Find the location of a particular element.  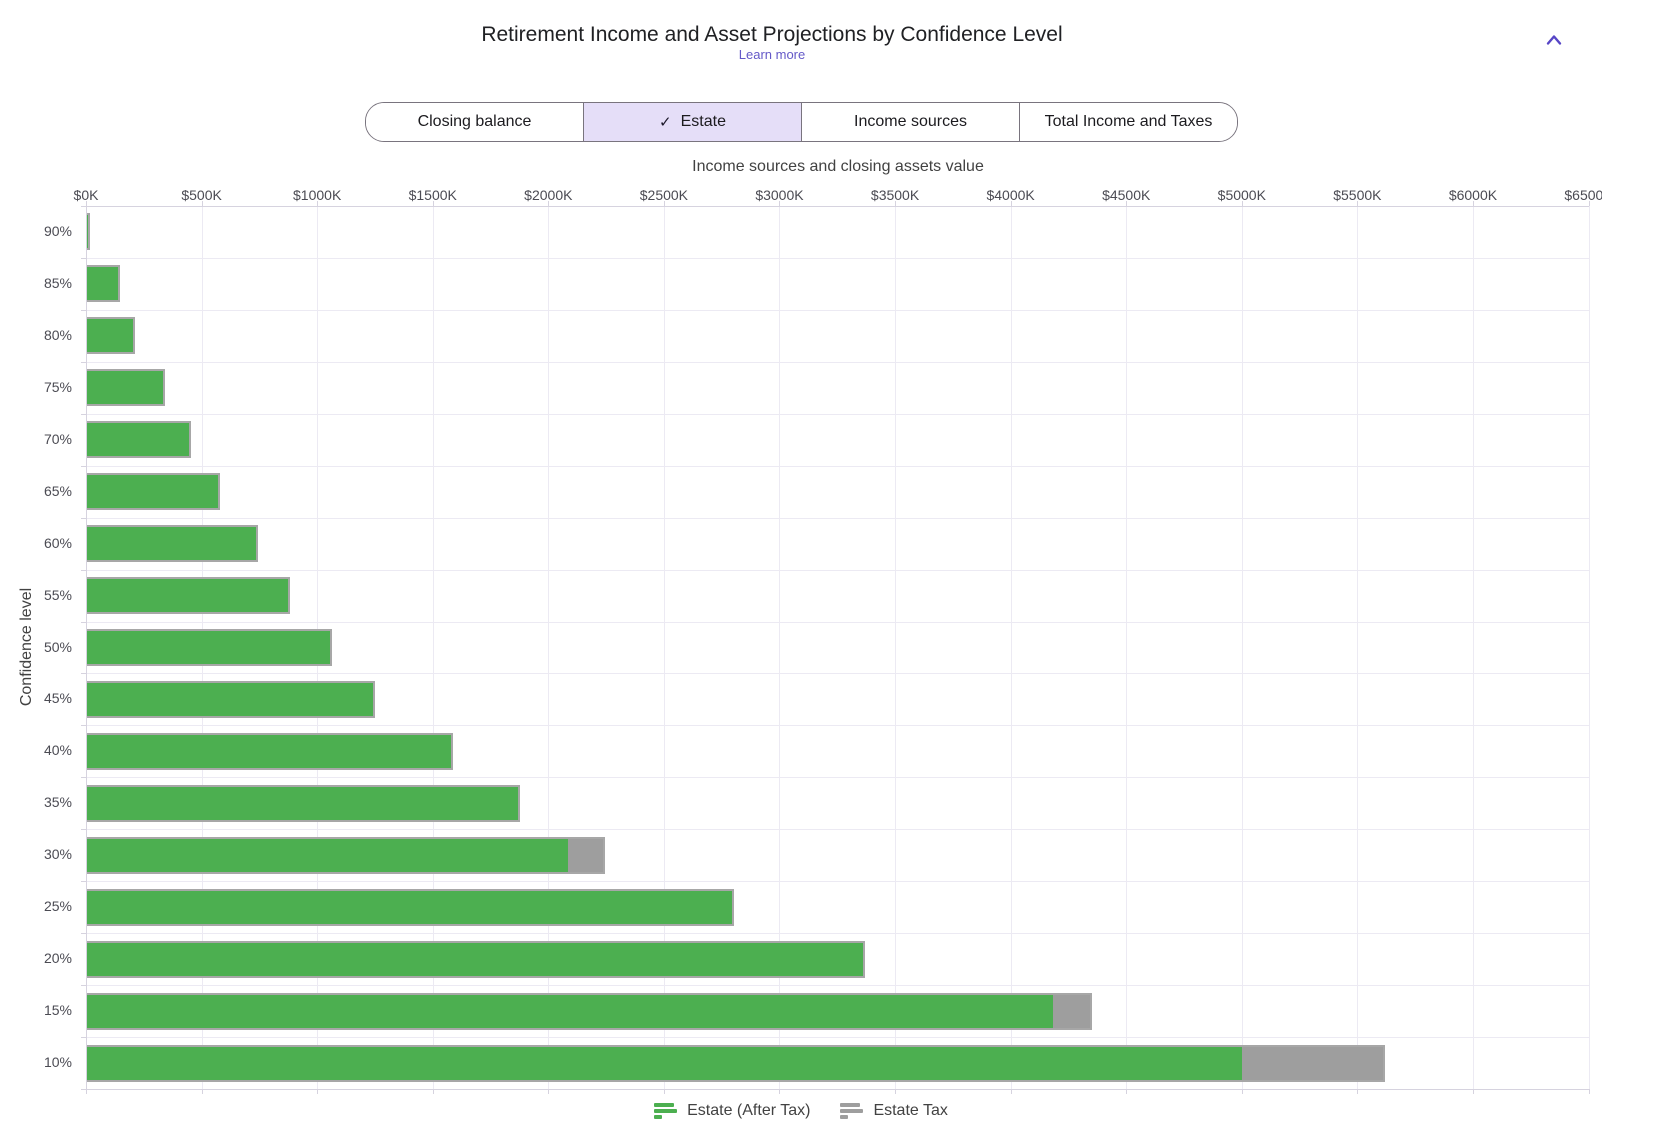

bar-row-45% is located at coordinates (231, 699).